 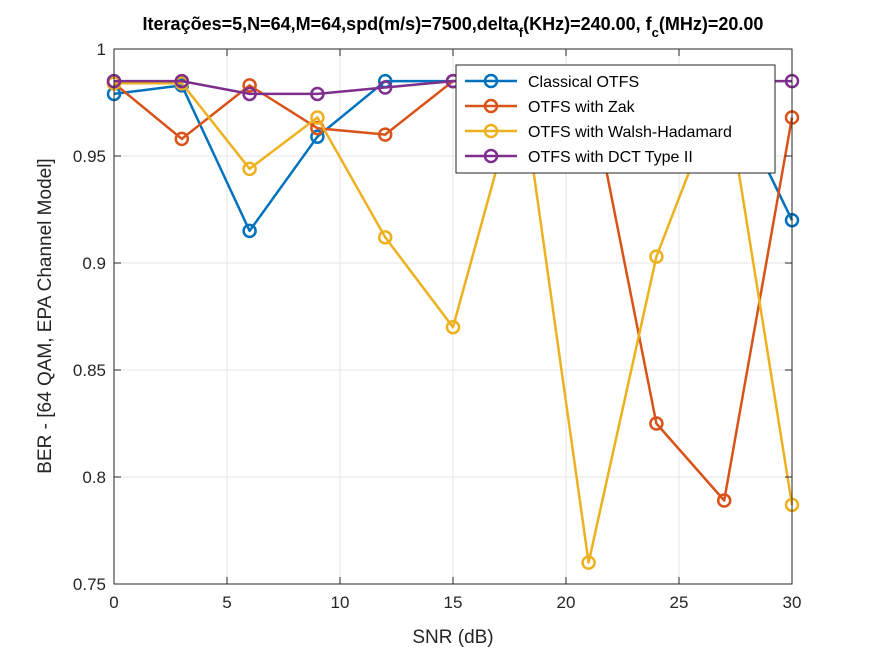 I want to click on x-tick-label: 5, so click(x=226, y=602).